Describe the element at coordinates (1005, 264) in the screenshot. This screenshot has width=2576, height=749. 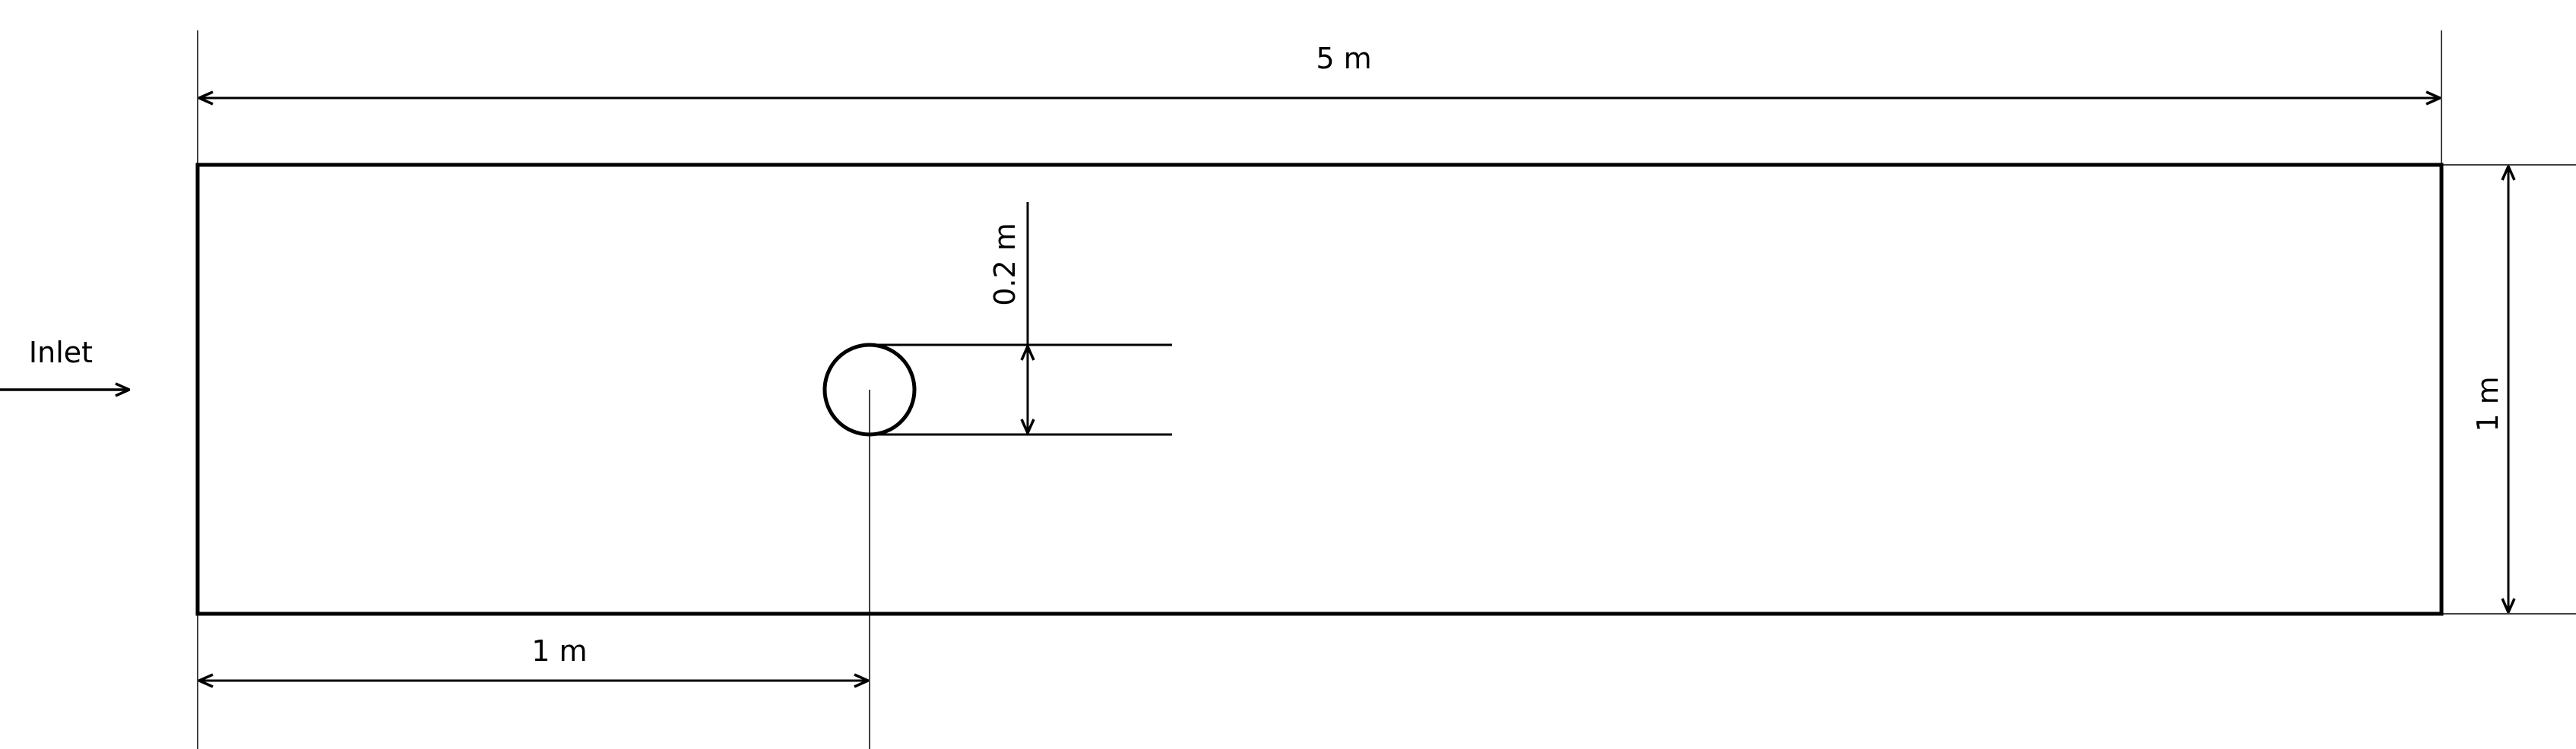
I see `dimension-label-diameter: 0.2 m` at that location.